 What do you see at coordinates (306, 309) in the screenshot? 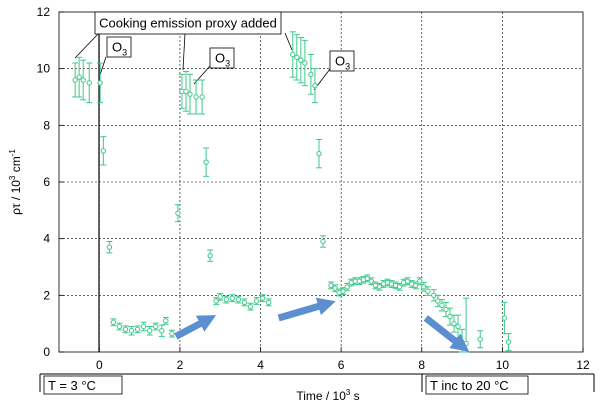
I see `arrow-mid-rise` at bounding box center [306, 309].